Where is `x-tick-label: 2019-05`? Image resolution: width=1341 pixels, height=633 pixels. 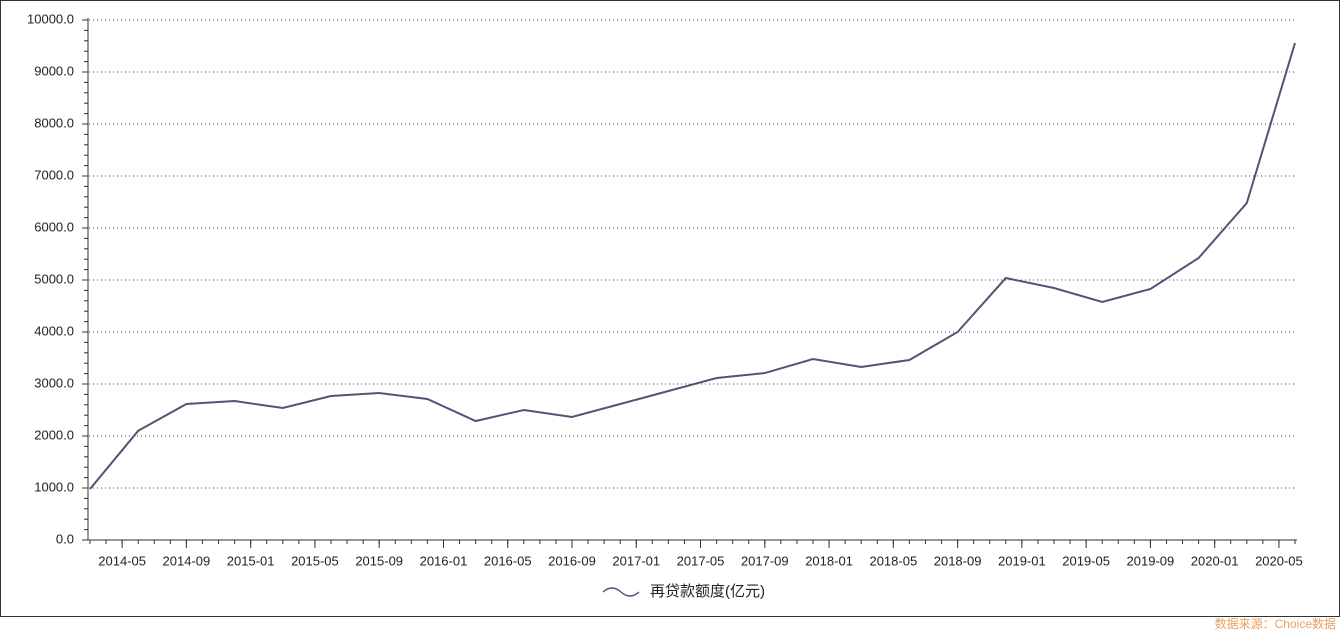
x-tick-label: 2019-05 is located at coordinates (1086, 560).